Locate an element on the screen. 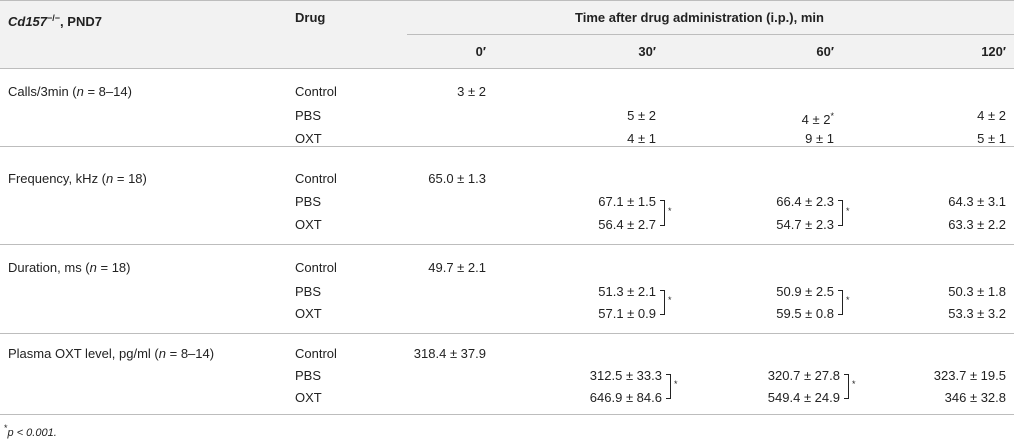 This screenshot has height=441, width=1014. row-label-duration: Duration, ms (n = 18) is located at coordinates (69, 267).